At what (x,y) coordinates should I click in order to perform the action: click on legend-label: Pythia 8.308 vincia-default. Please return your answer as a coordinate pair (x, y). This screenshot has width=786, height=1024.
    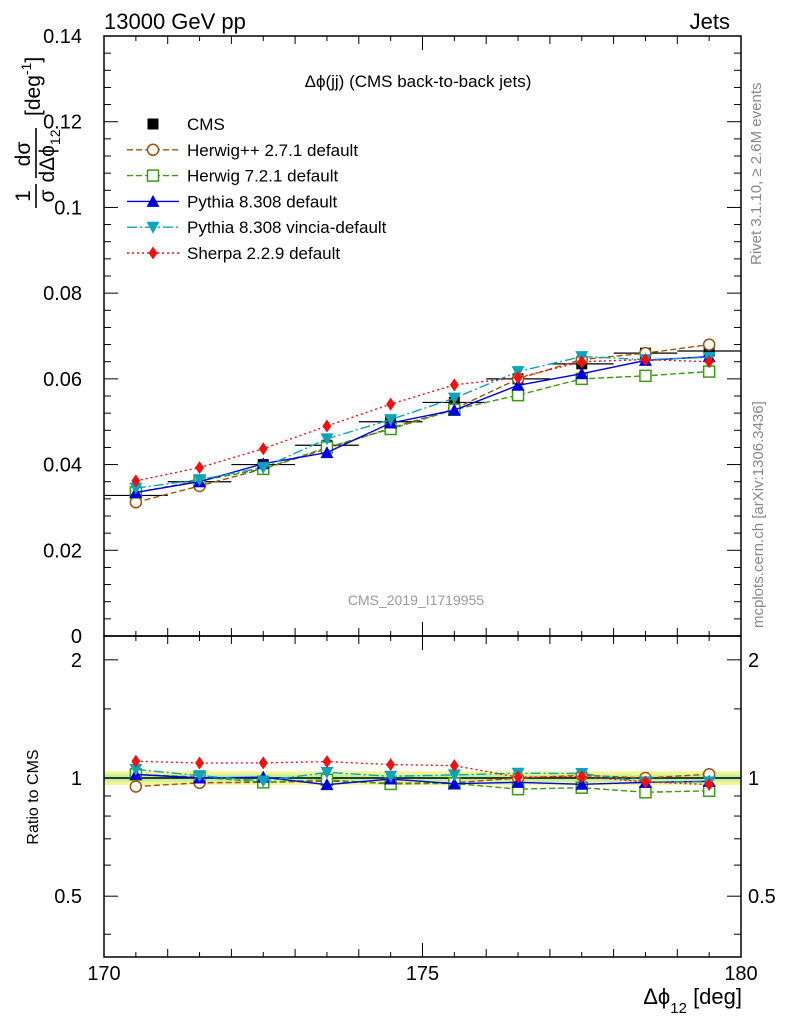
    Looking at the image, I should click on (287, 227).